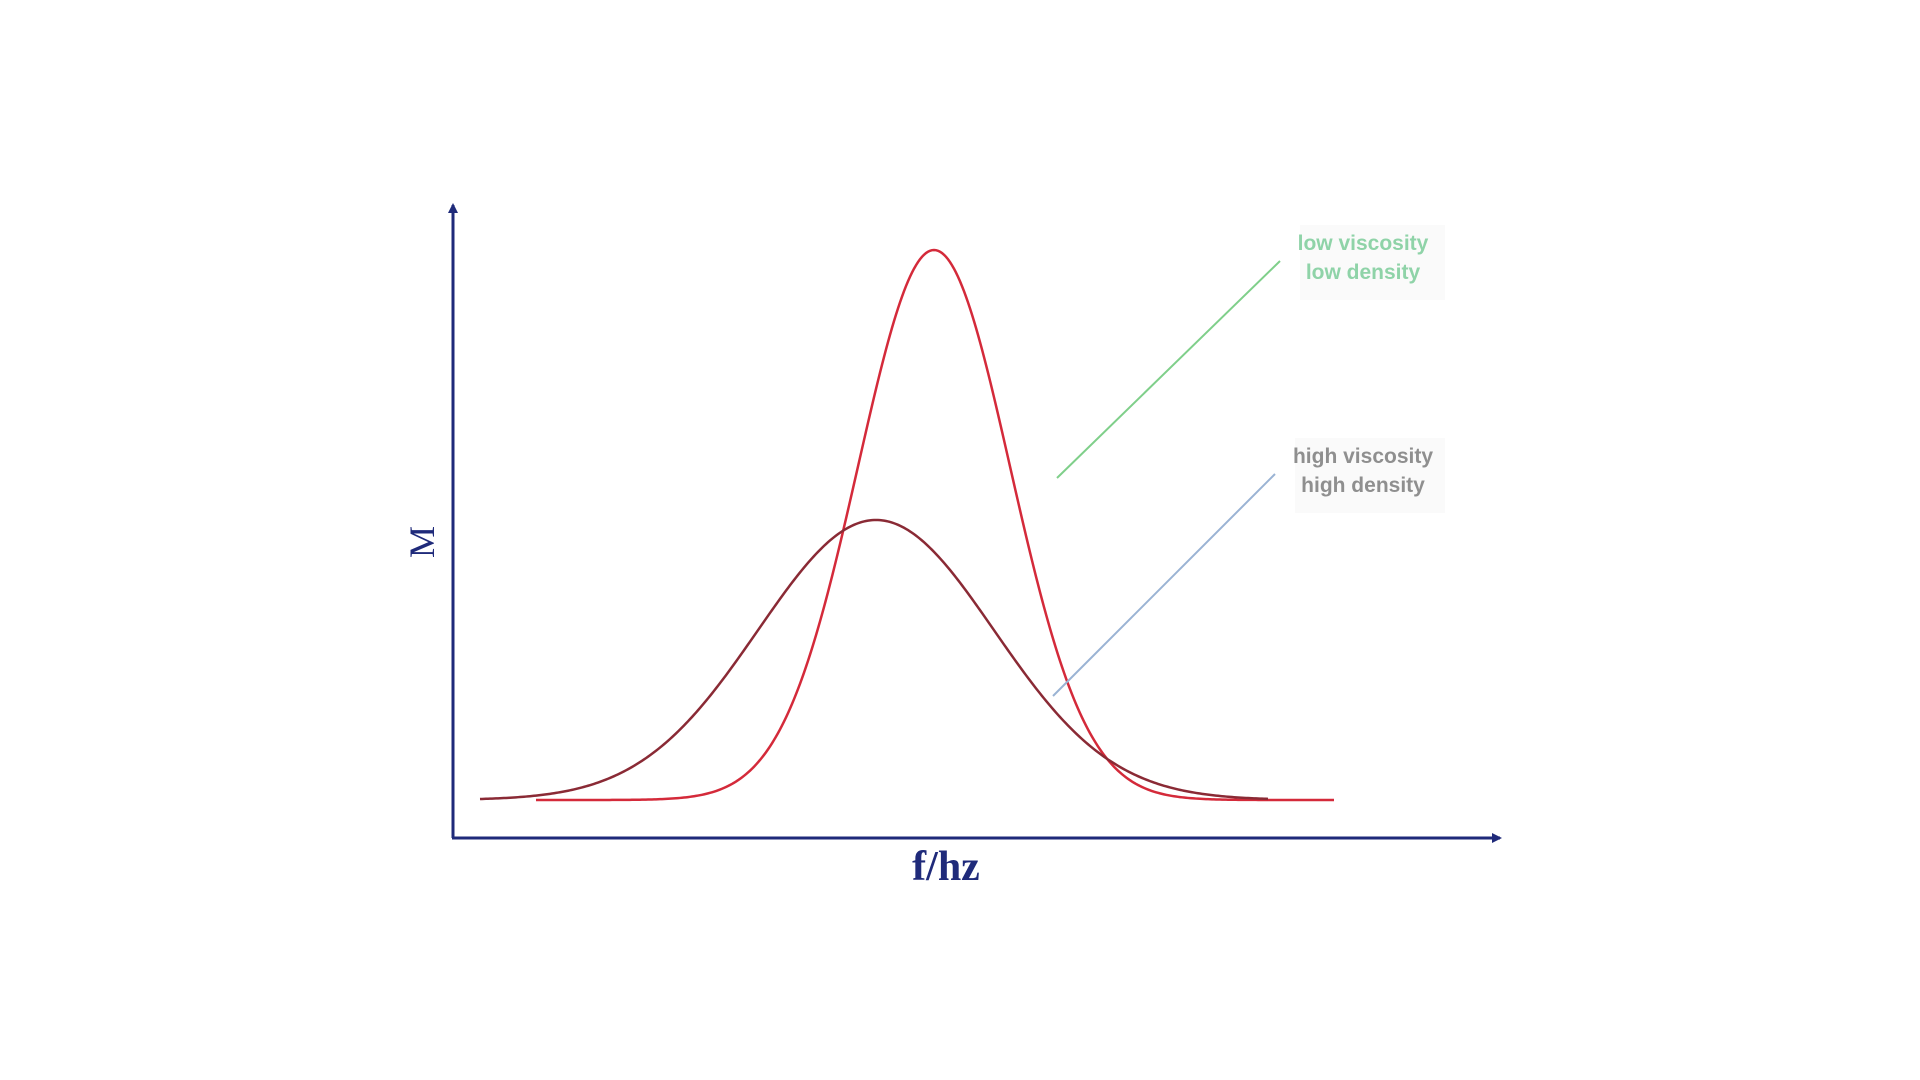  What do you see at coordinates (946, 867) in the screenshot?
I see `x-axis-title: f/hz` at bounding box center [946, 867].